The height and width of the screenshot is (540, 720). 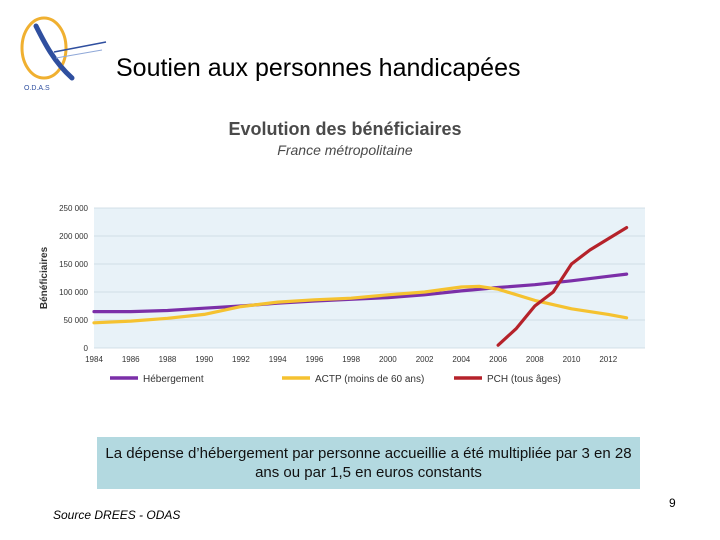 What do you see at coordinates (94, 359) in the screenshot?
I see `x-tick-label: 1984` at bounding box center [94, 359].